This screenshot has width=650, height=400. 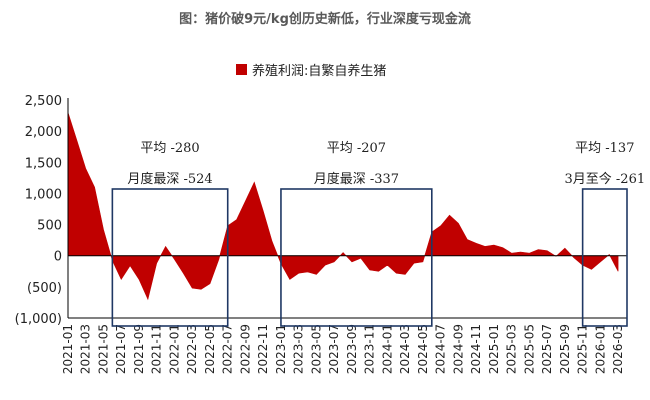 I want to click on annotation-deepest: 月度最深 -337, so click(x=356, y=179).